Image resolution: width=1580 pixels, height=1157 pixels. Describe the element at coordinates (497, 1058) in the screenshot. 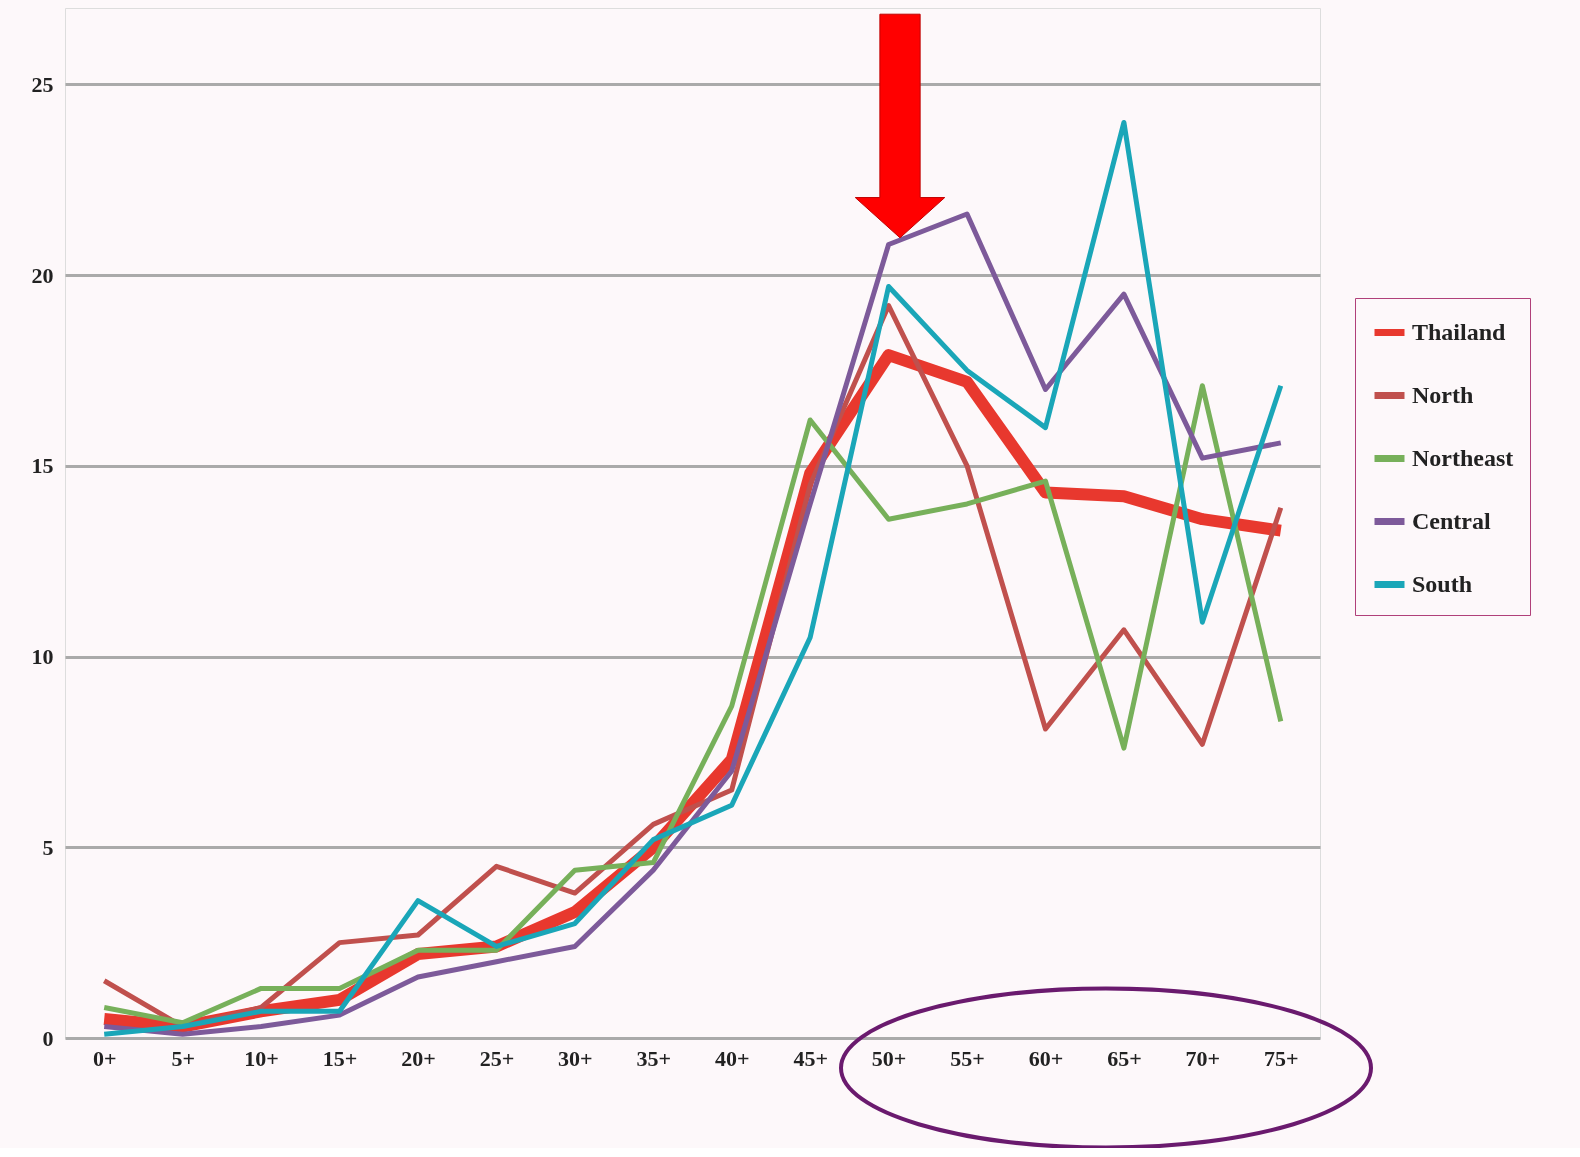

I see `x-tick-label: 25+` at that location.